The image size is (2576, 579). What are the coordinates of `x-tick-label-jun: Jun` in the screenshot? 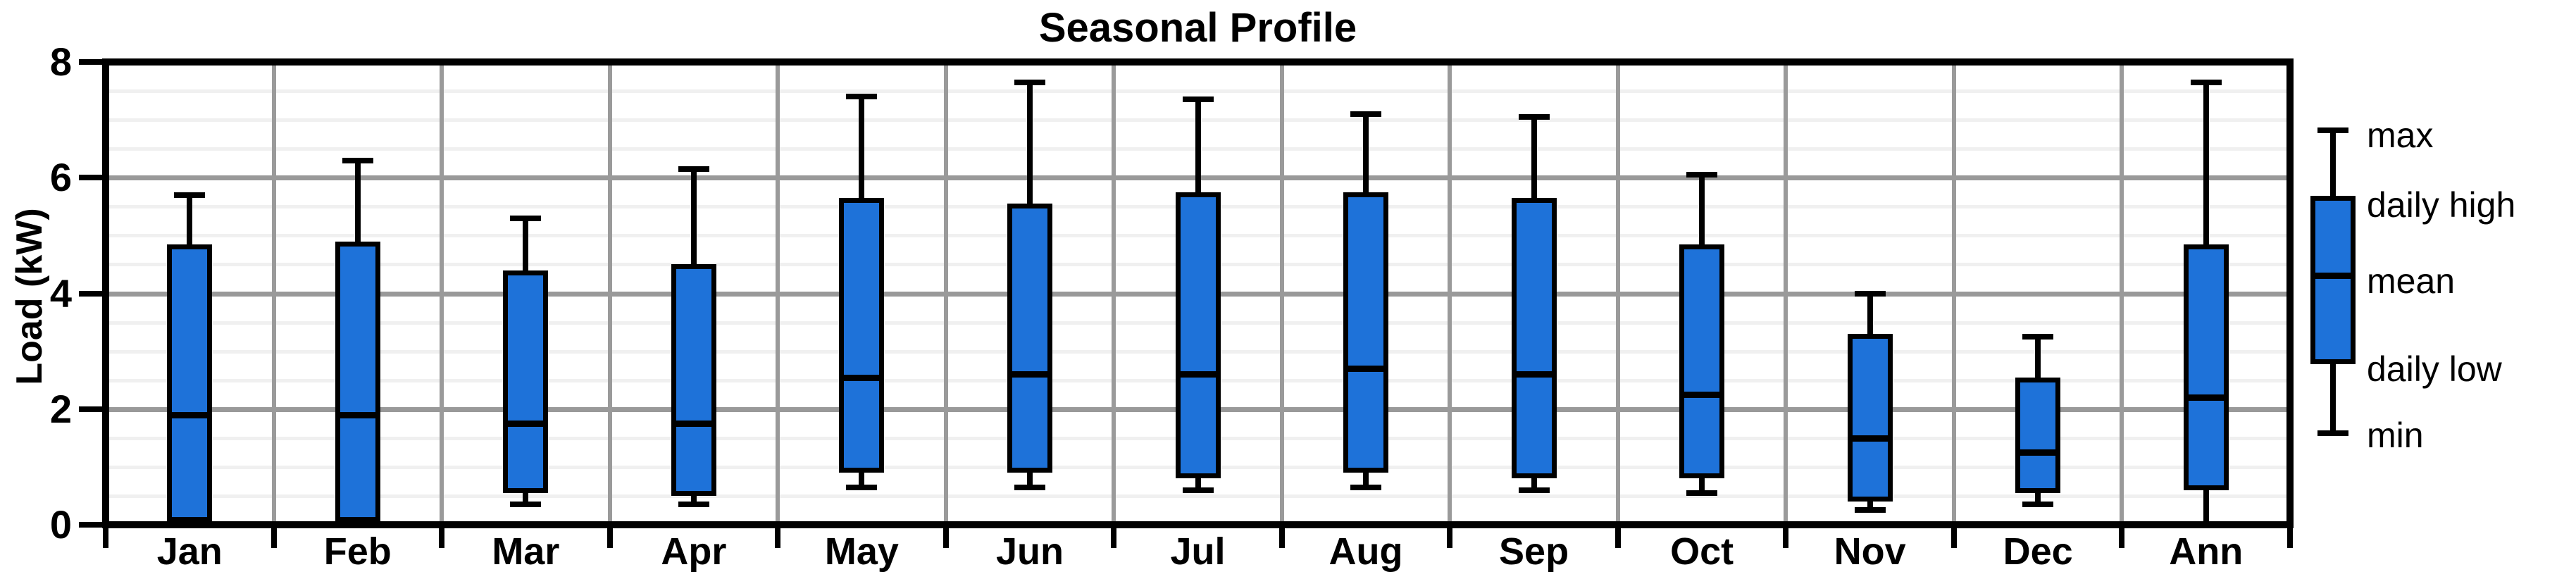 It's located at (1029, 551).